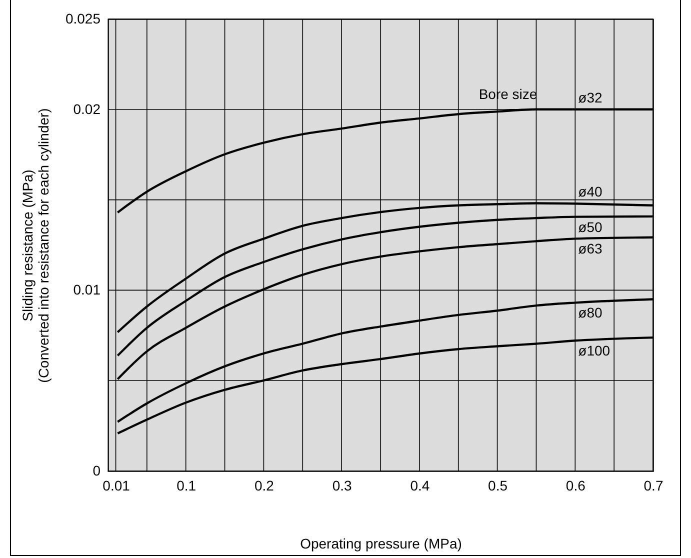 The width and height of the screenshot is (691, 558). Describe the element at coordinates (83, 18) in the screenshot. I see `y-tick-label: 0.025` at that location.